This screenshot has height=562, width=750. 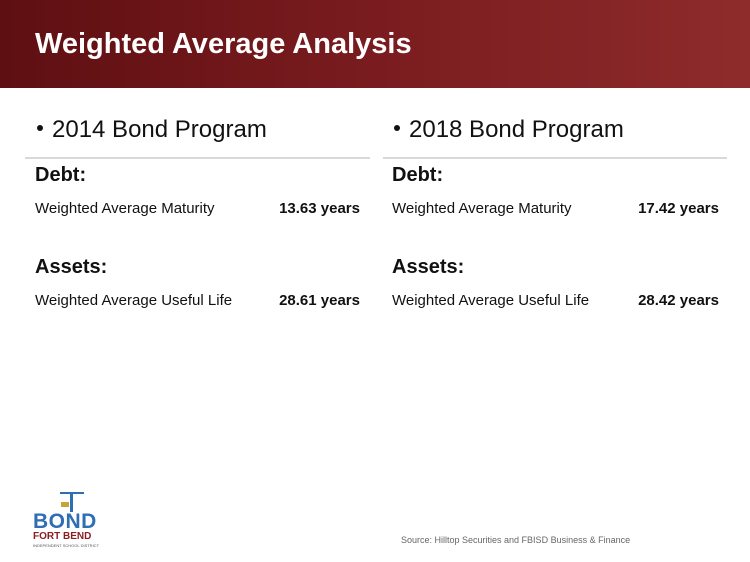 I want to click on logo-crane, so click(x=72, y=502).